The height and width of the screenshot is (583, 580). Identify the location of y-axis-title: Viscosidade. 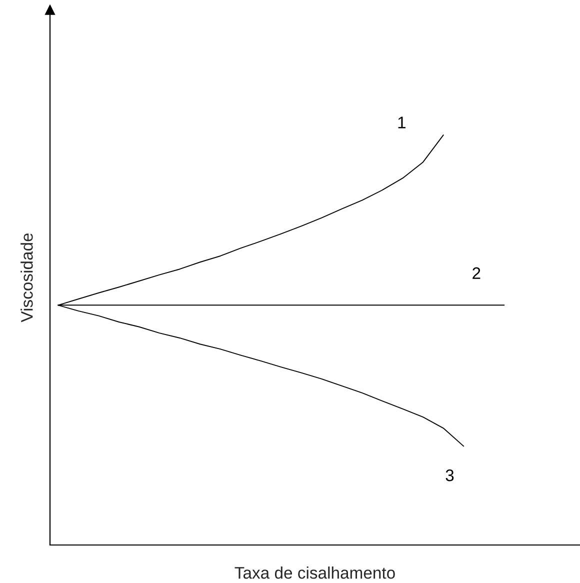
(26, 277).